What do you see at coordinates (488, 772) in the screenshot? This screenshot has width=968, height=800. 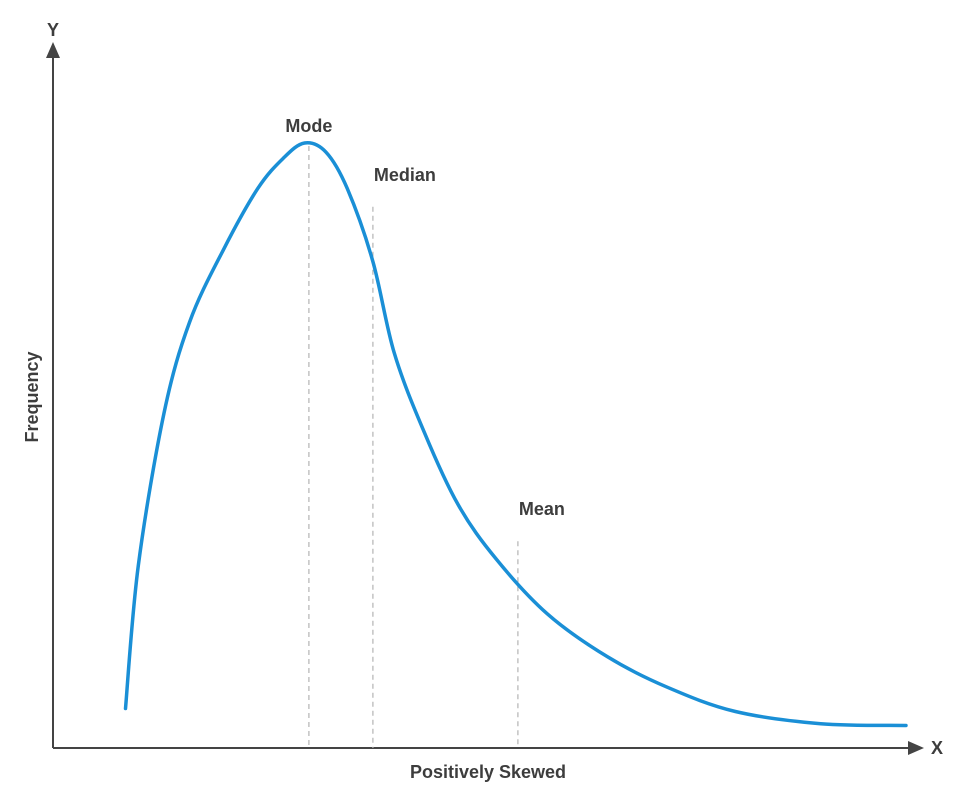 I see `x-axis-title: Positively Skewed` at bounding box center [488, 772].